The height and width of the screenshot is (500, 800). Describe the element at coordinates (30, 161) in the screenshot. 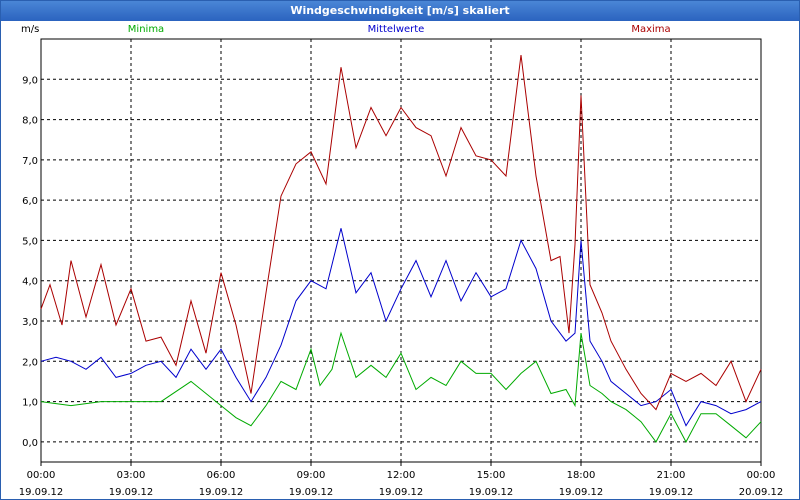

I see `y-tick-label: 7,0` at that location.